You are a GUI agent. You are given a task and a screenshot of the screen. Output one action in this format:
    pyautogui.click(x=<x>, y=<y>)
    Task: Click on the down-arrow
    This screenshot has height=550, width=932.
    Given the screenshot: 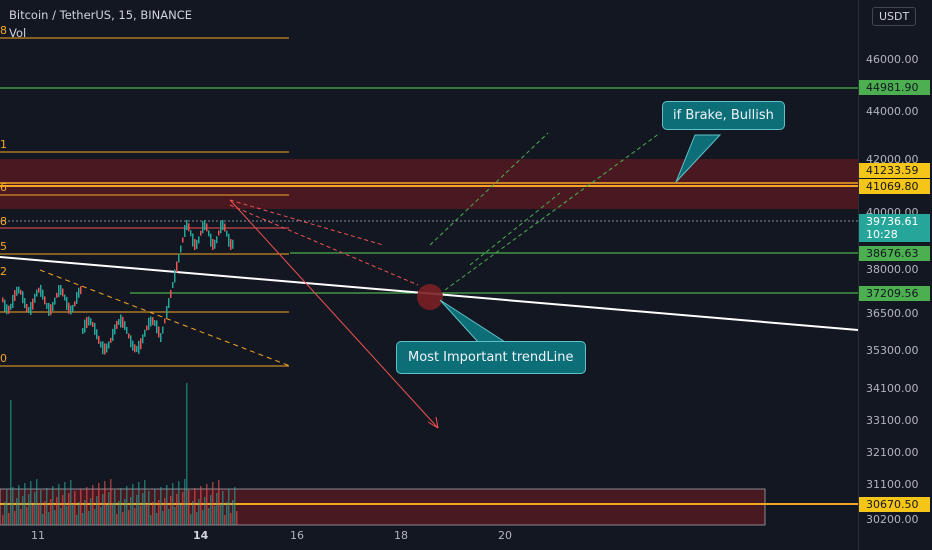 What is the action you would take?
    pyautogui.click(x=334, y=314)
    